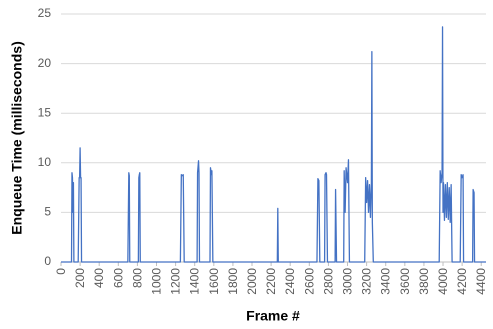 The width and height of the screenshot is (493, 329). What do you see at coordinates (45, 162) in the screenshot?
I see `y-tick-label: 10` at bounding box center [45, 162].